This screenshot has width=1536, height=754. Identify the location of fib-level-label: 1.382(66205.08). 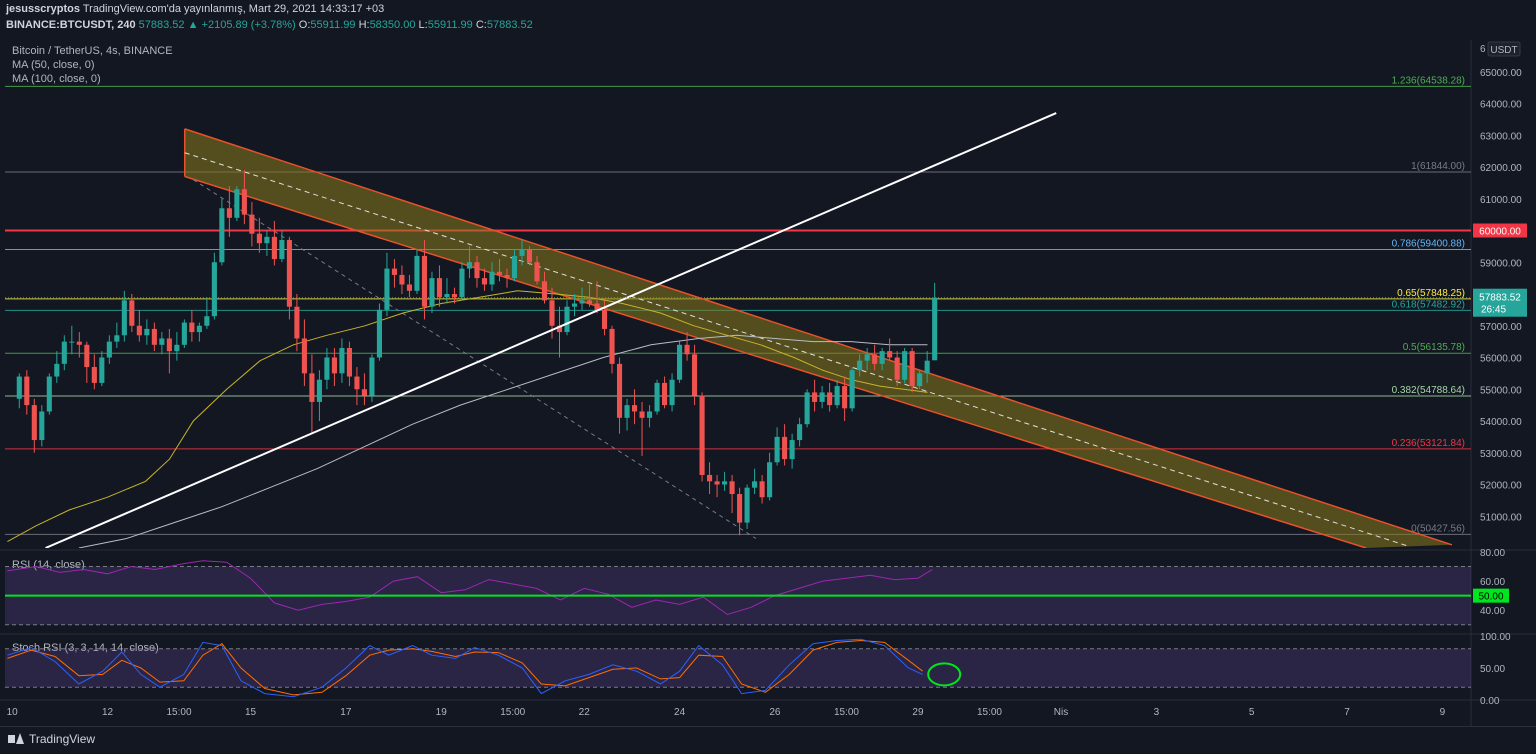
(1428, 27).